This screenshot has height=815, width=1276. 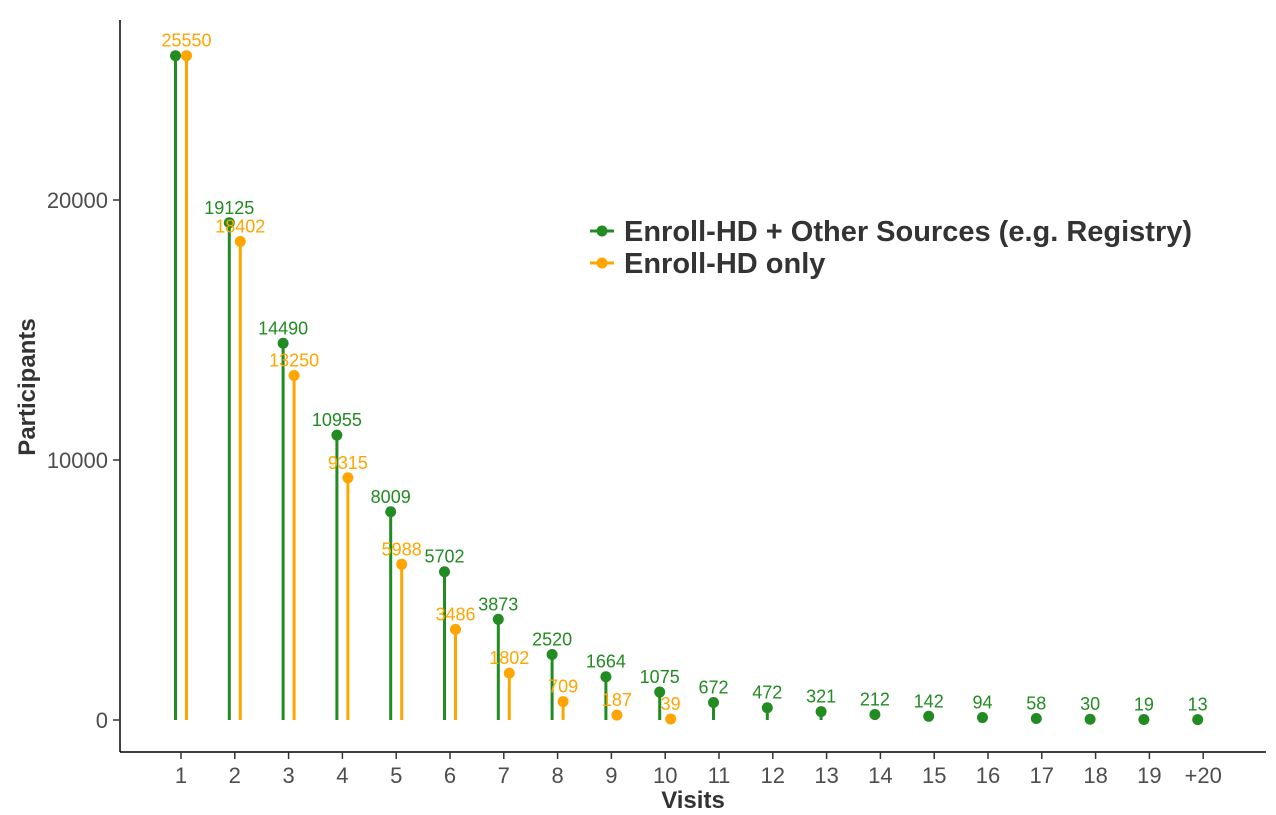 I want to click on data-label: 18402, so click(x=240, y=227).